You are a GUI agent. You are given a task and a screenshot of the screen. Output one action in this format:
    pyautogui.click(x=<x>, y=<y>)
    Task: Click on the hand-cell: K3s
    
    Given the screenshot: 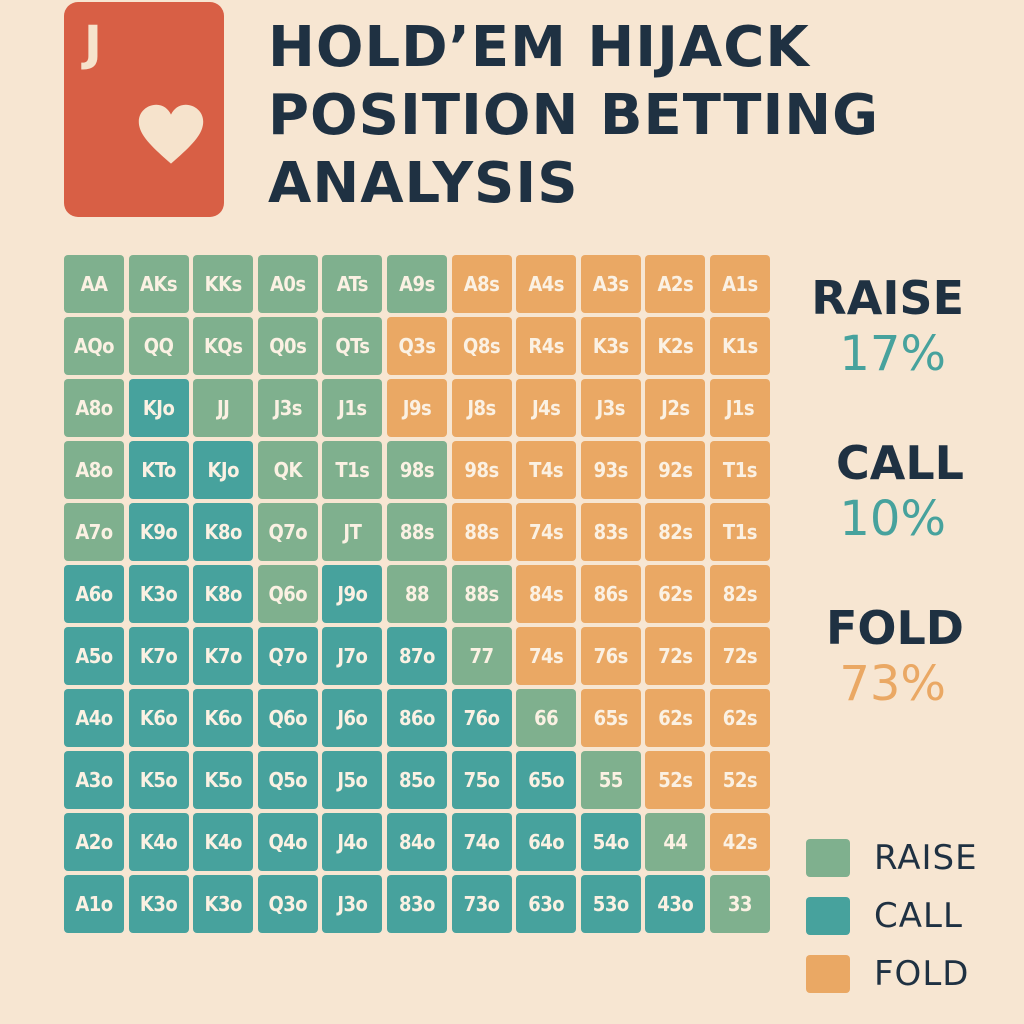 What is the action you would take?
    pyautogui.click(x=610, y=346)
    